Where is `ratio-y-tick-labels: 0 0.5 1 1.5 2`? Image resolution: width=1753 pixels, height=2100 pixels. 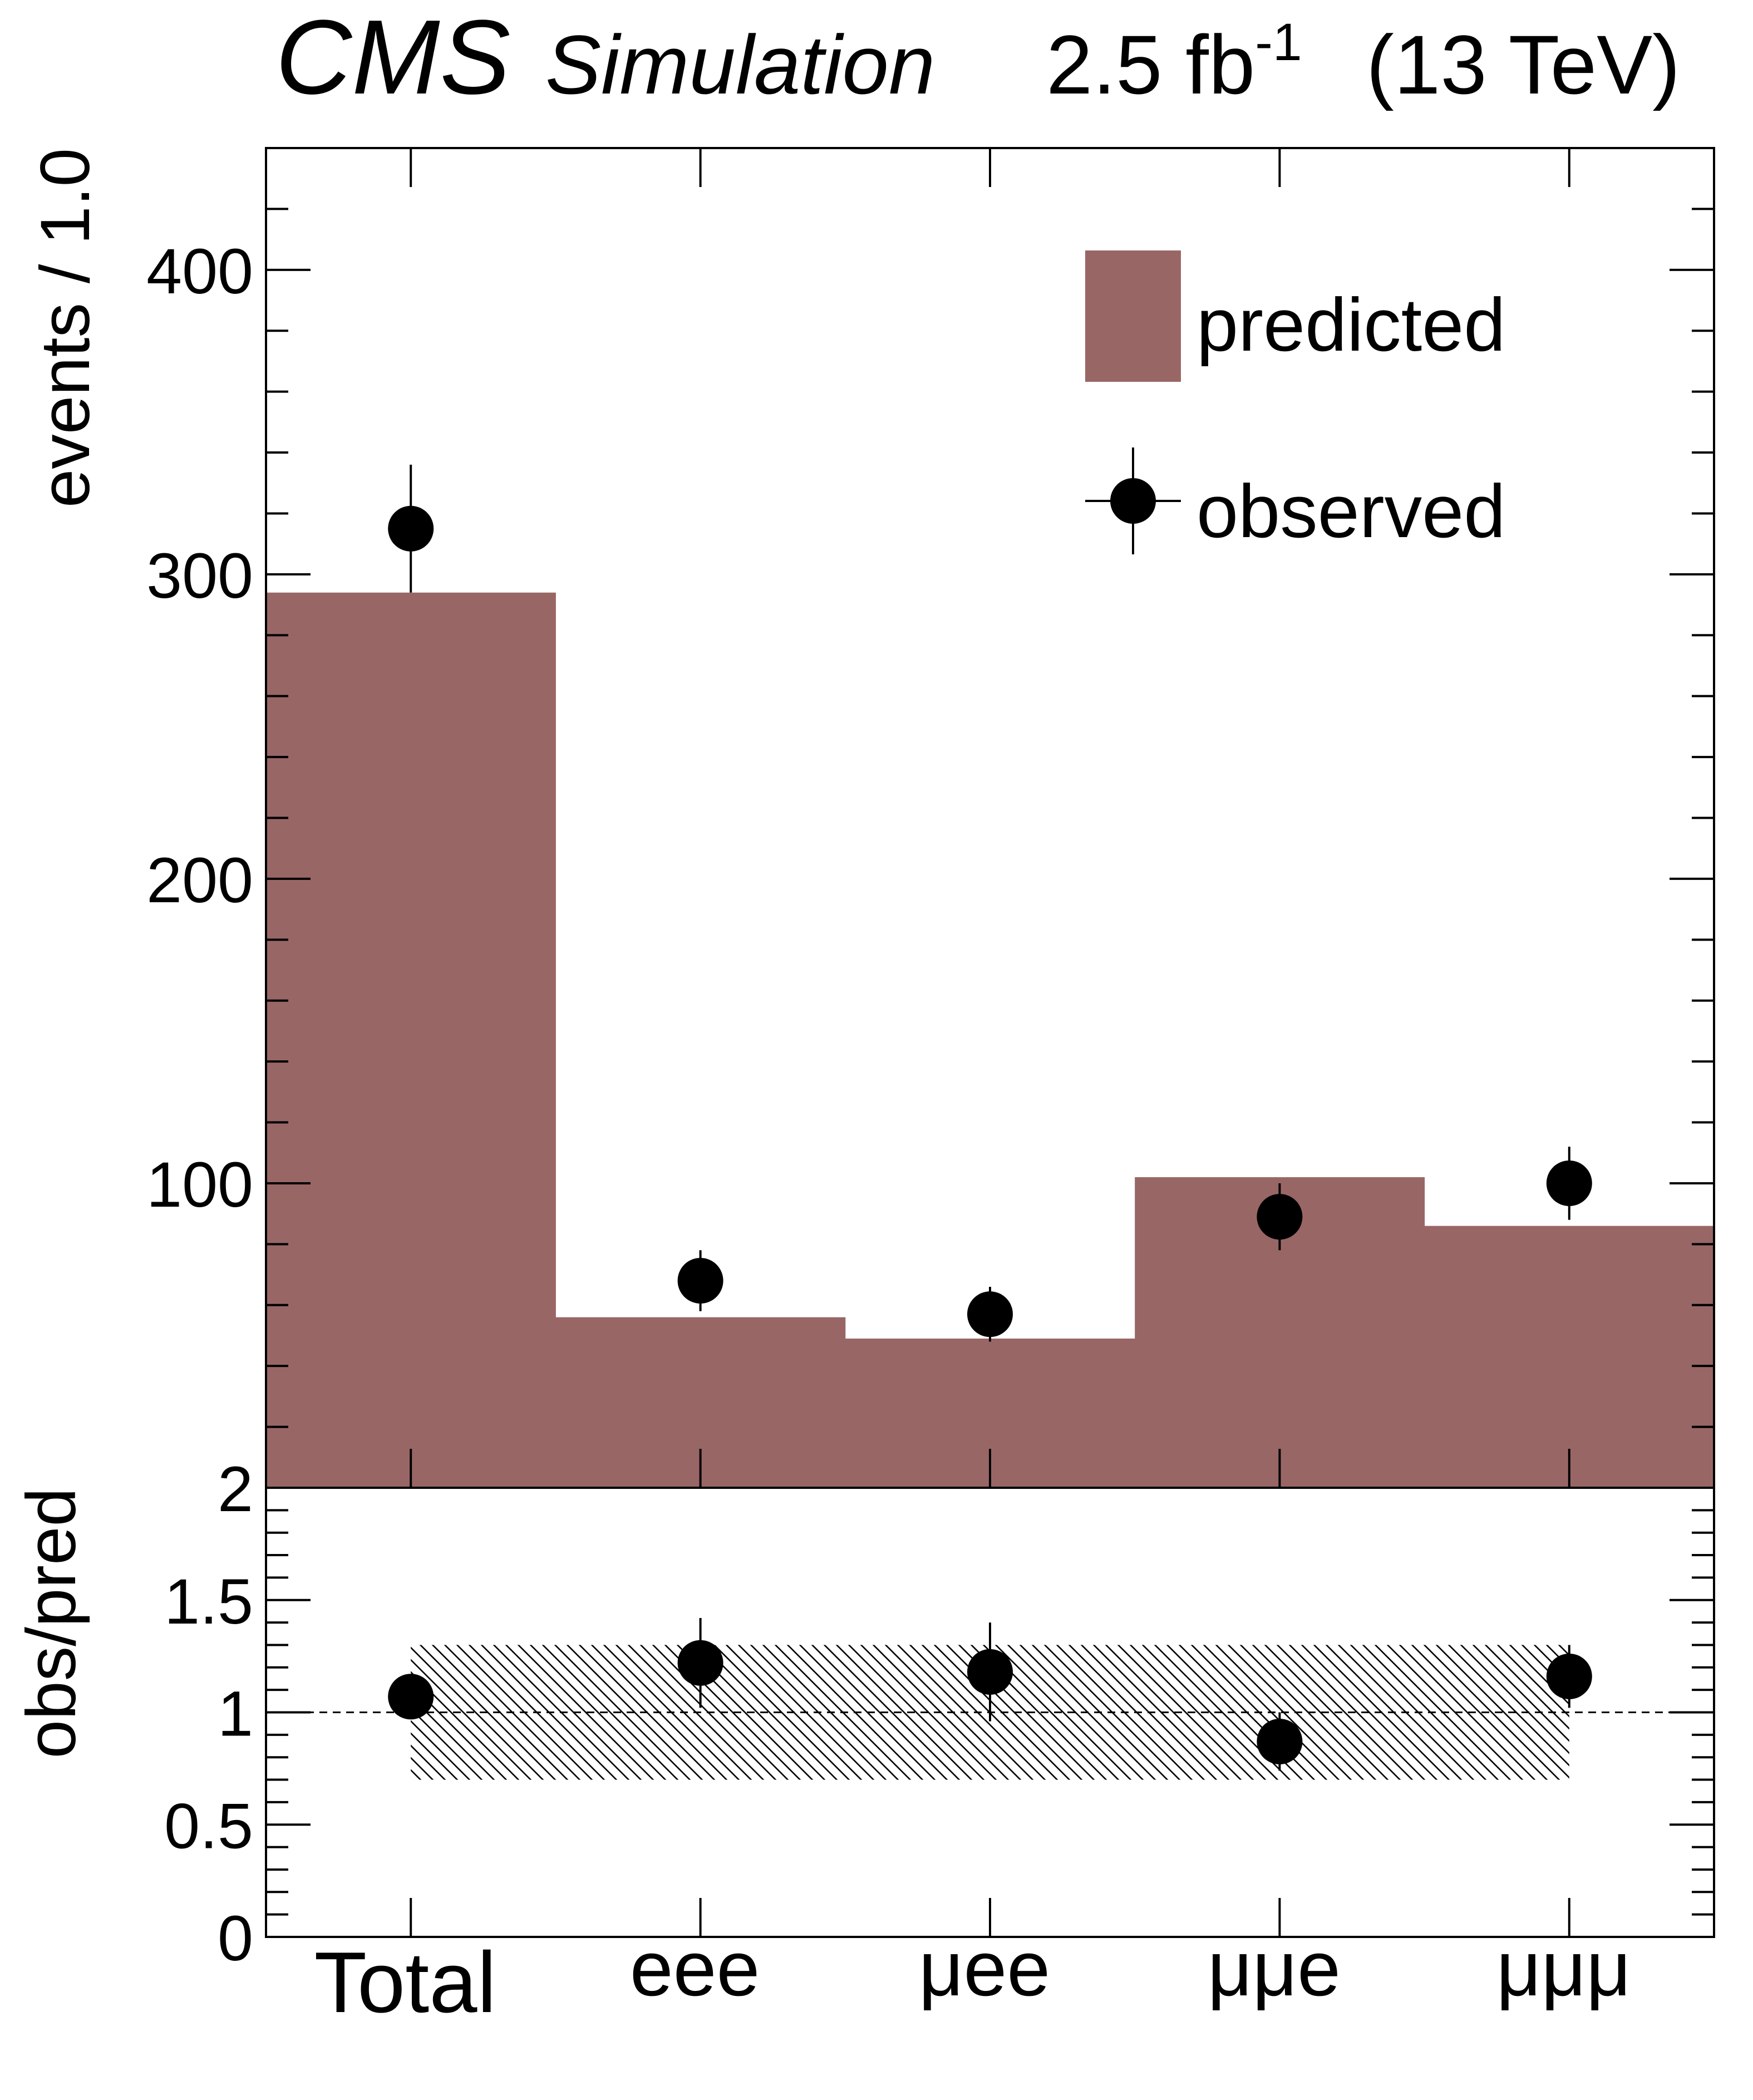 ratio-y-tick-labels: 0 0.5 1 1.5 2 is located at coordinates (208, 1714).